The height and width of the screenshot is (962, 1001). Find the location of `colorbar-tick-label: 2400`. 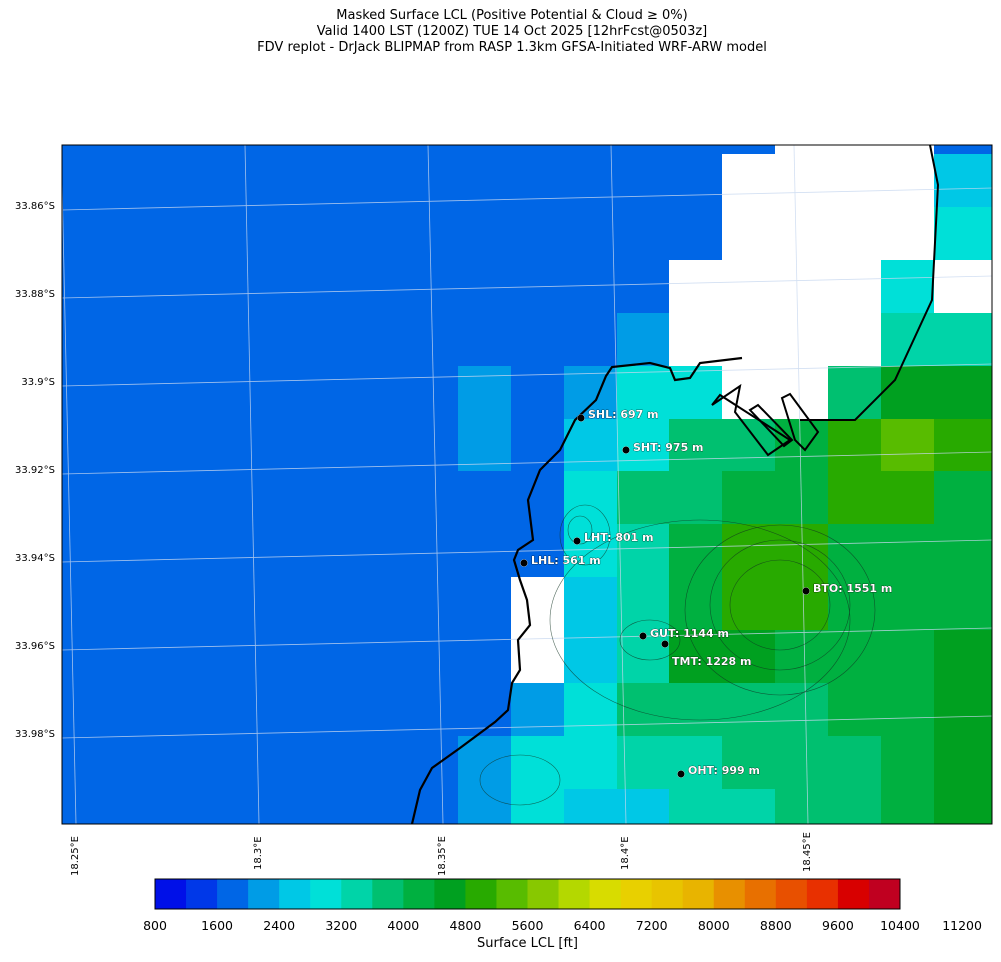

colorbar-tick-label: 2400 is located at coordinates (279, 925).